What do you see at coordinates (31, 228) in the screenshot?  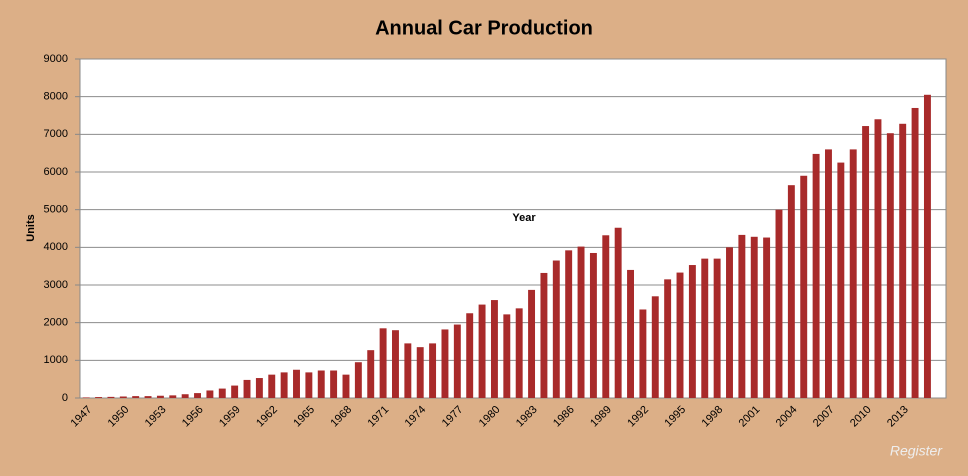 I see `y-axis-label: Units` at bounding box center [31, 228].